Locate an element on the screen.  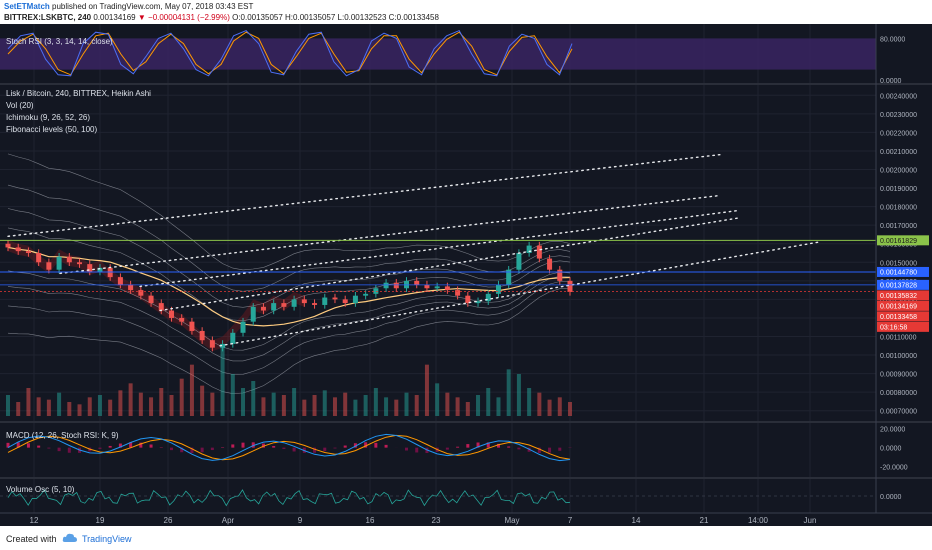
time-tick: 12 is located at coordinates (34, 520).